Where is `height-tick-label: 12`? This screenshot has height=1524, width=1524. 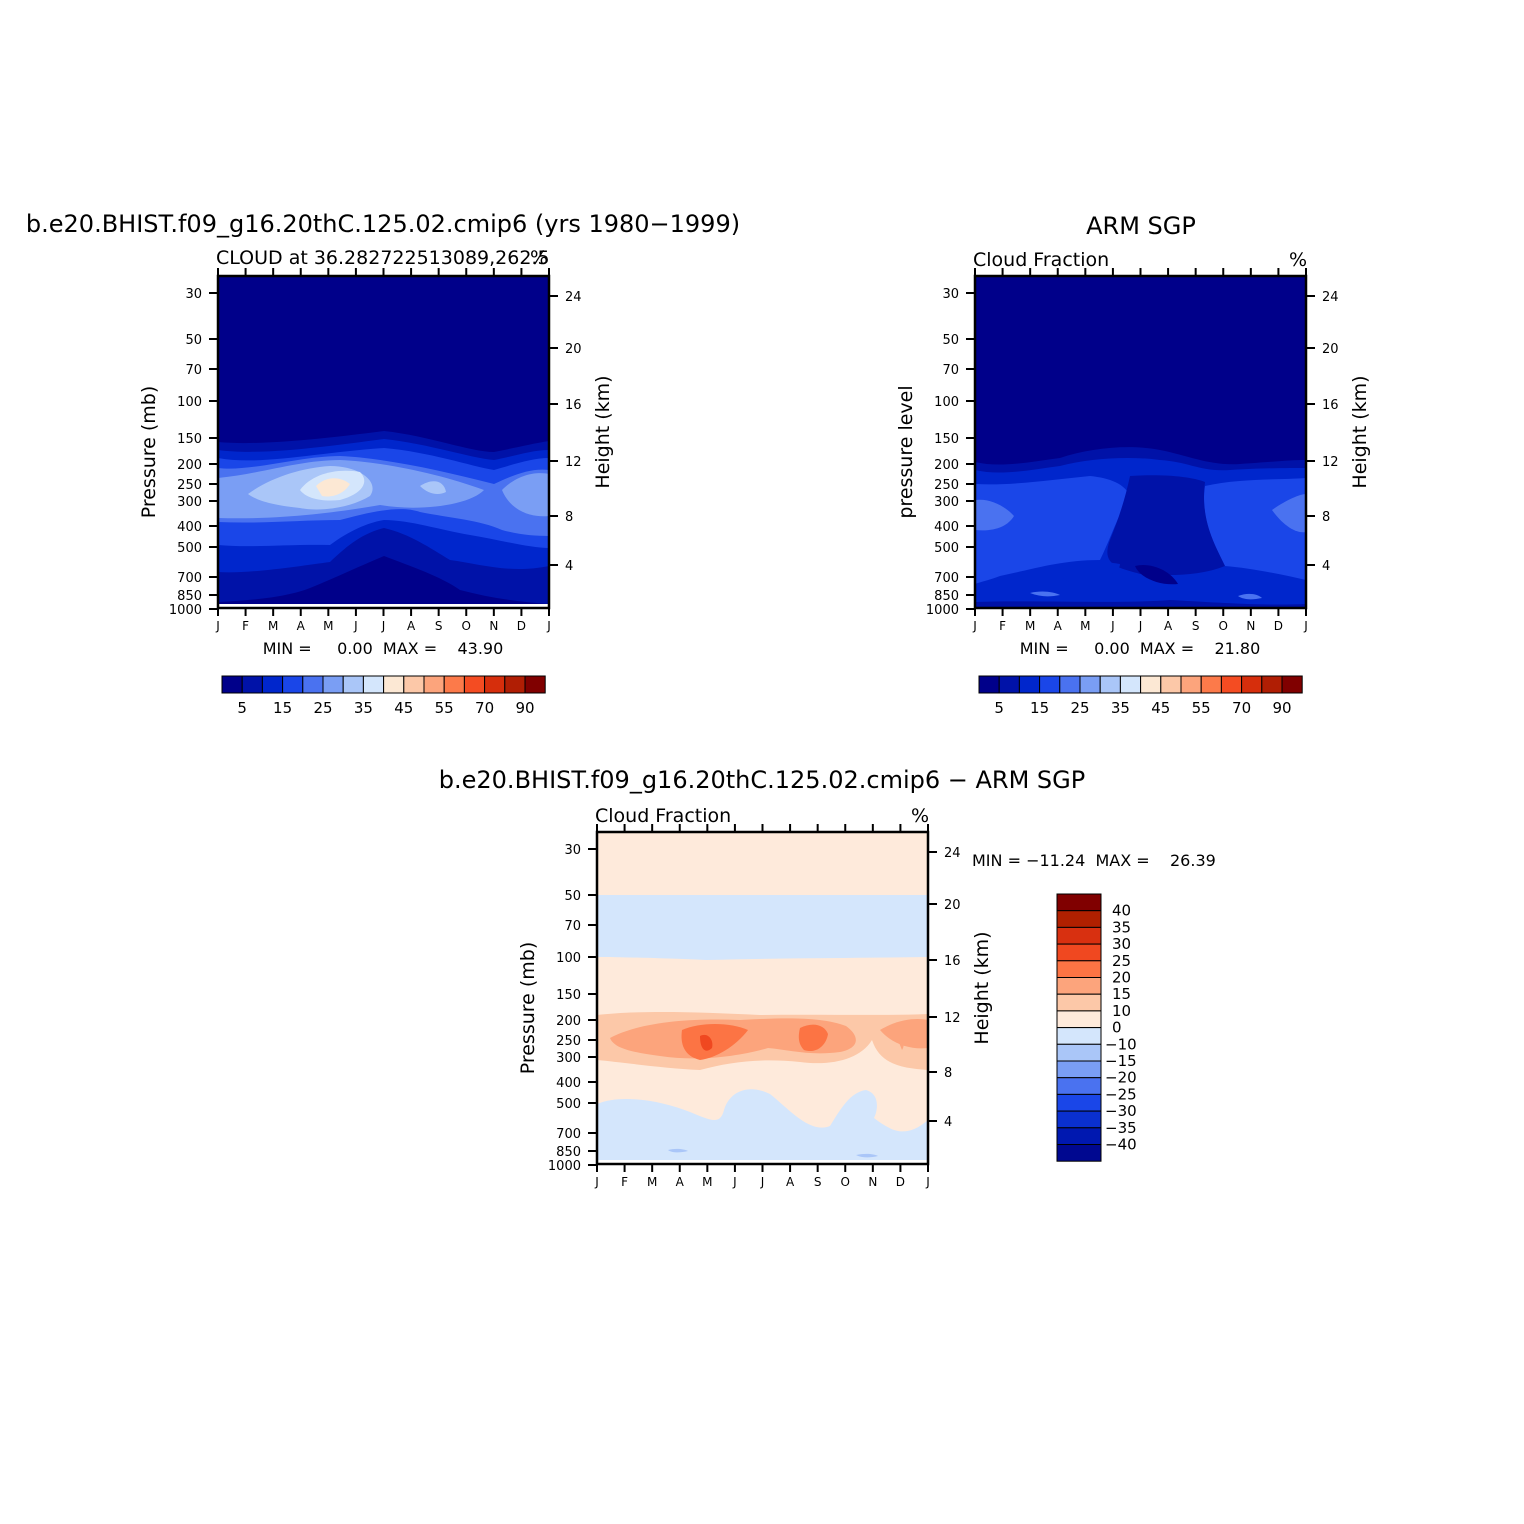
height-tick-label: 12 is located at coordinates (573, 462).